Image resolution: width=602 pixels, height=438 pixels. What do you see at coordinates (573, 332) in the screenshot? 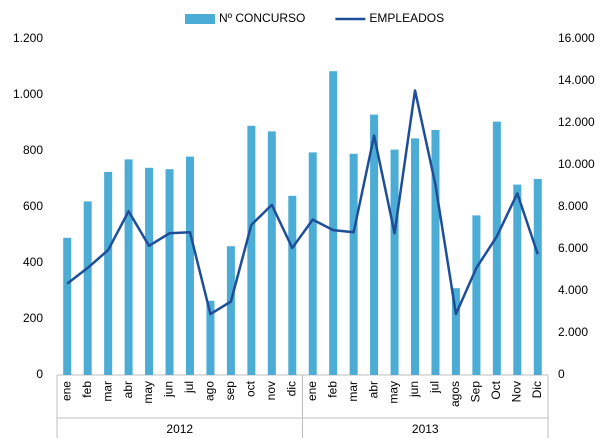
I see `y2-tick-label: 2.000` at bounding box center [573, 332].